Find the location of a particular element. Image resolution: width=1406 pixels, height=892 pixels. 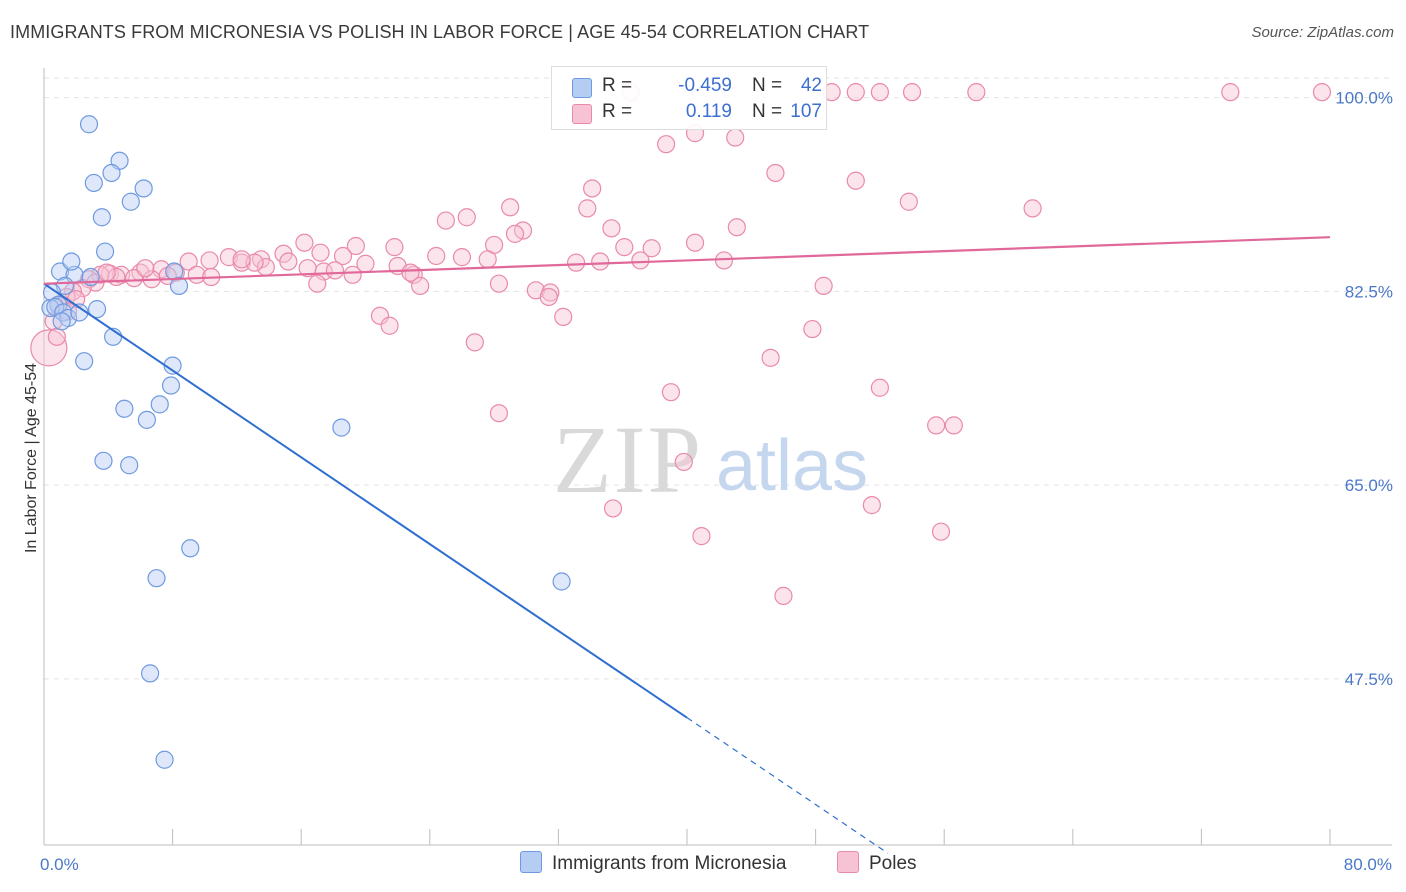

watermark: ZIP atlas is located at coordinates (710, 459).